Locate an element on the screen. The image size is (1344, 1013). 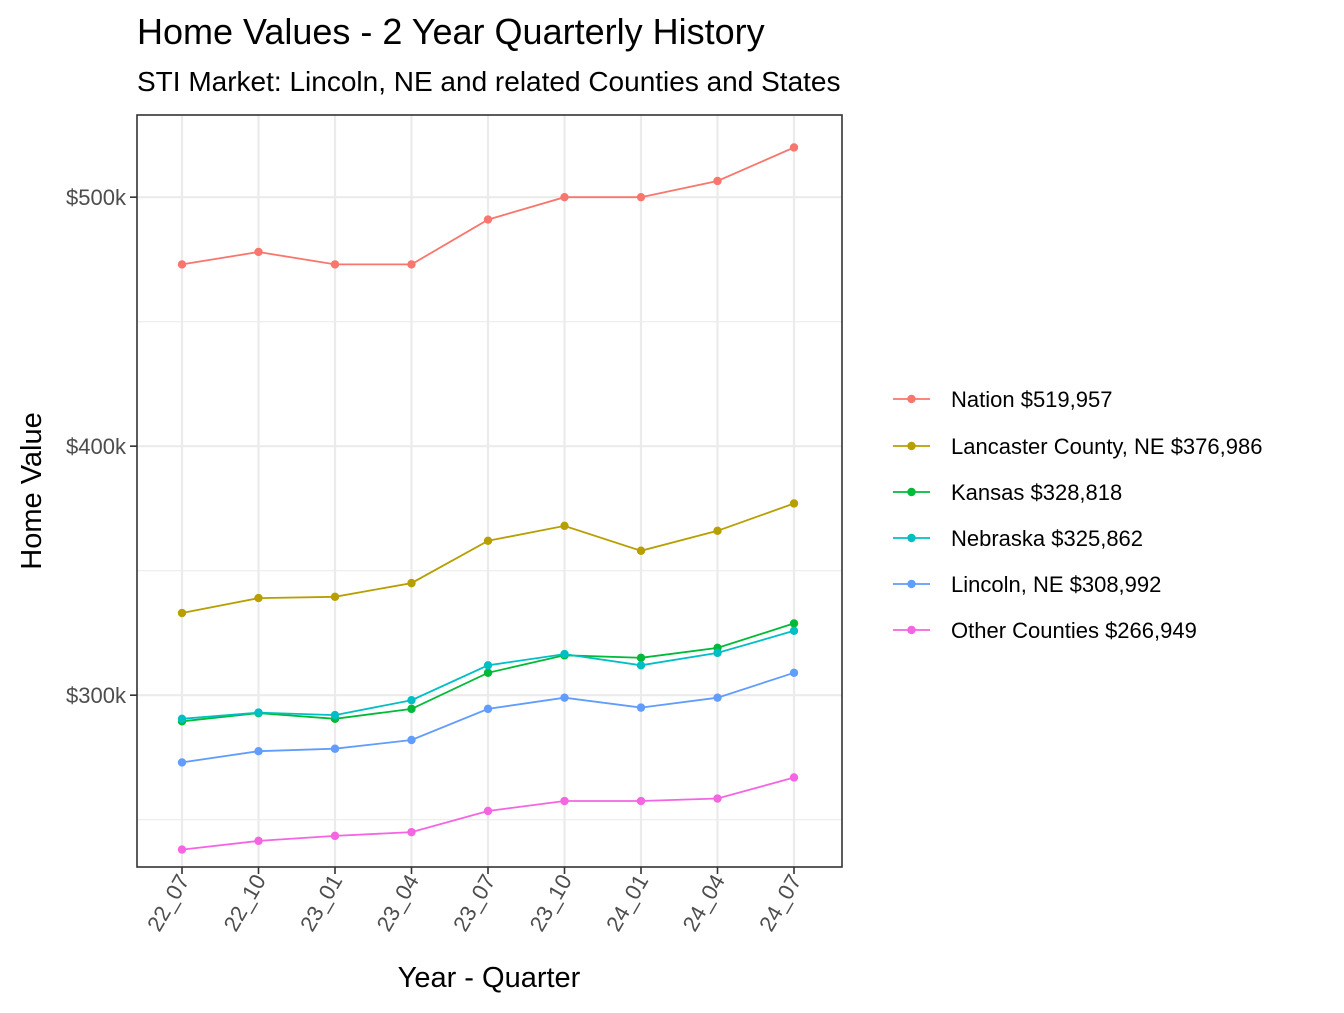
legend-label: Other Counties $266,949 is located at coordinates (1074, 630).